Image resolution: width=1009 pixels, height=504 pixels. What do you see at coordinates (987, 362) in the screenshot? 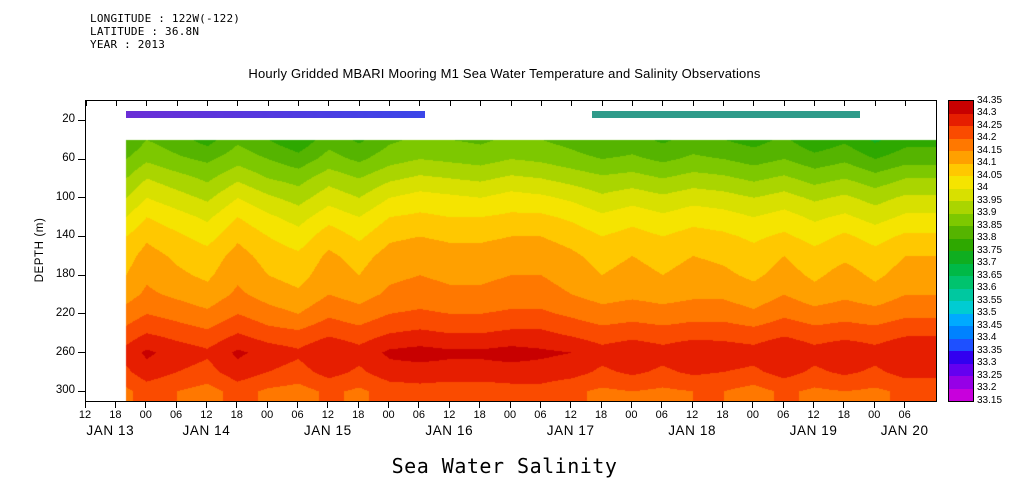
I see `colorbar-label: 33.3` at bounding box center [987, 362].